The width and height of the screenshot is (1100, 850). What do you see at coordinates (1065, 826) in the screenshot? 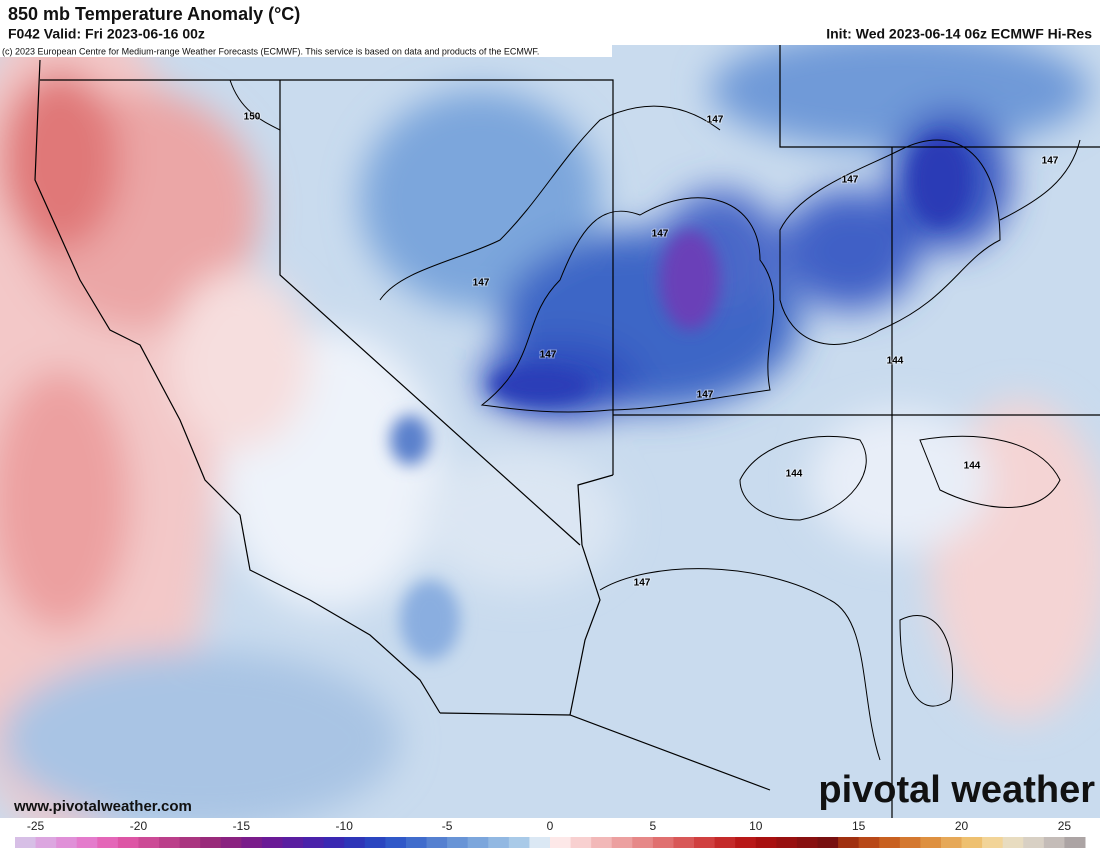
I see `colorbar-tick-label: 25` at bounding box center [1065, 826].